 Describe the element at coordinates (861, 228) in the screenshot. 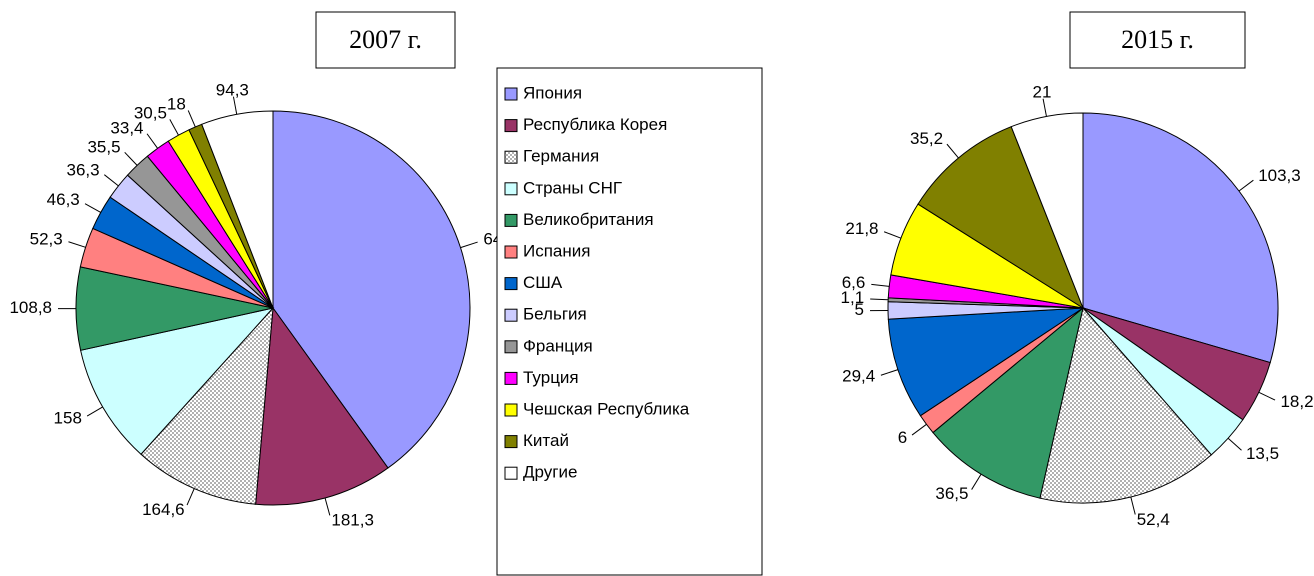

I see `data-label: 21,8` at that location.